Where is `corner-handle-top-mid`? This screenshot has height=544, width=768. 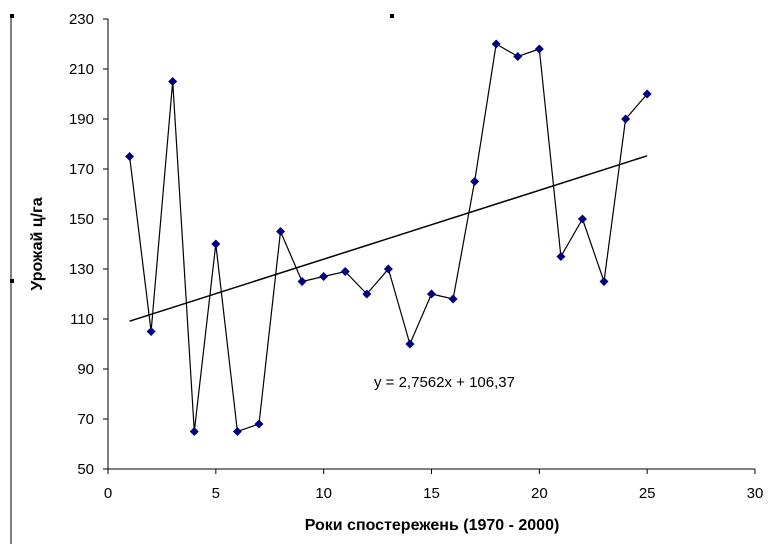 corner-handle-top-mid is located at coordinates (392, 16).